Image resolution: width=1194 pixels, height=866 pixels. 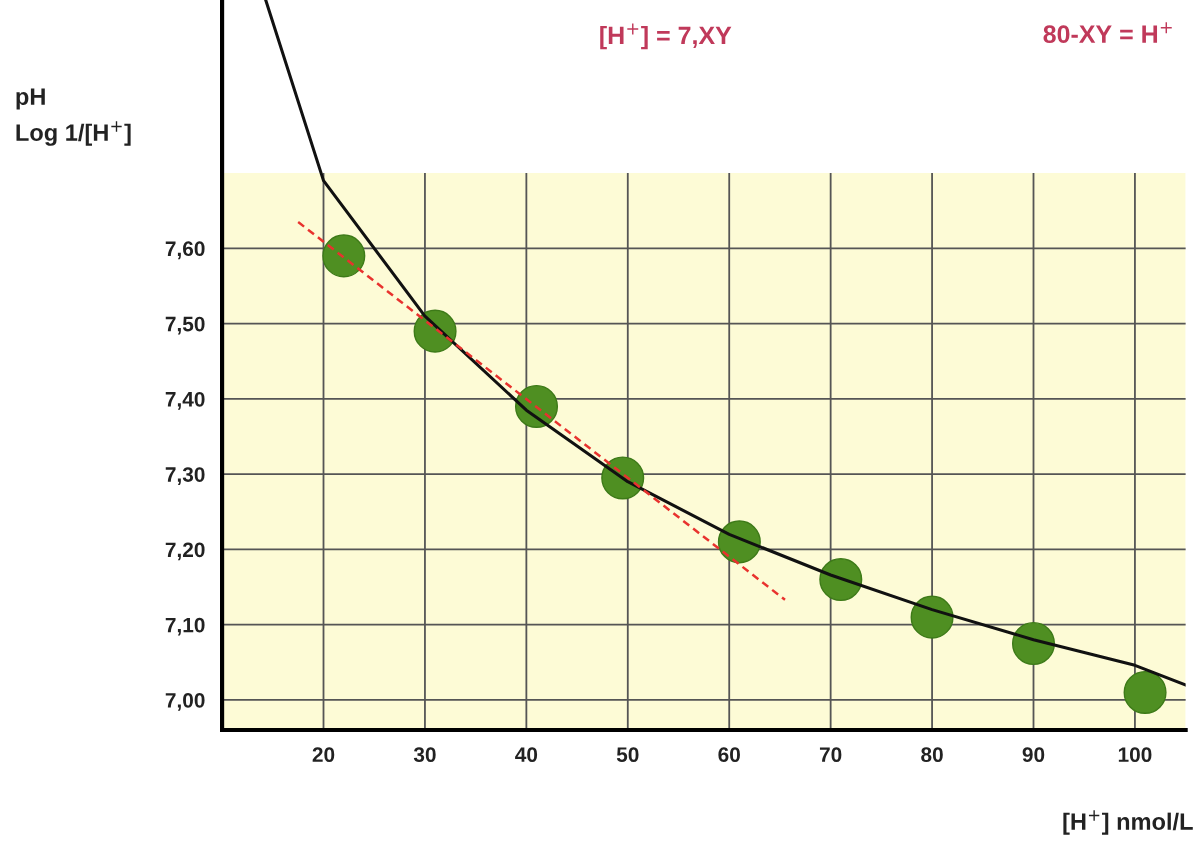 I want to click on y-tick-label: 7,60, so click(x=185, y=250).